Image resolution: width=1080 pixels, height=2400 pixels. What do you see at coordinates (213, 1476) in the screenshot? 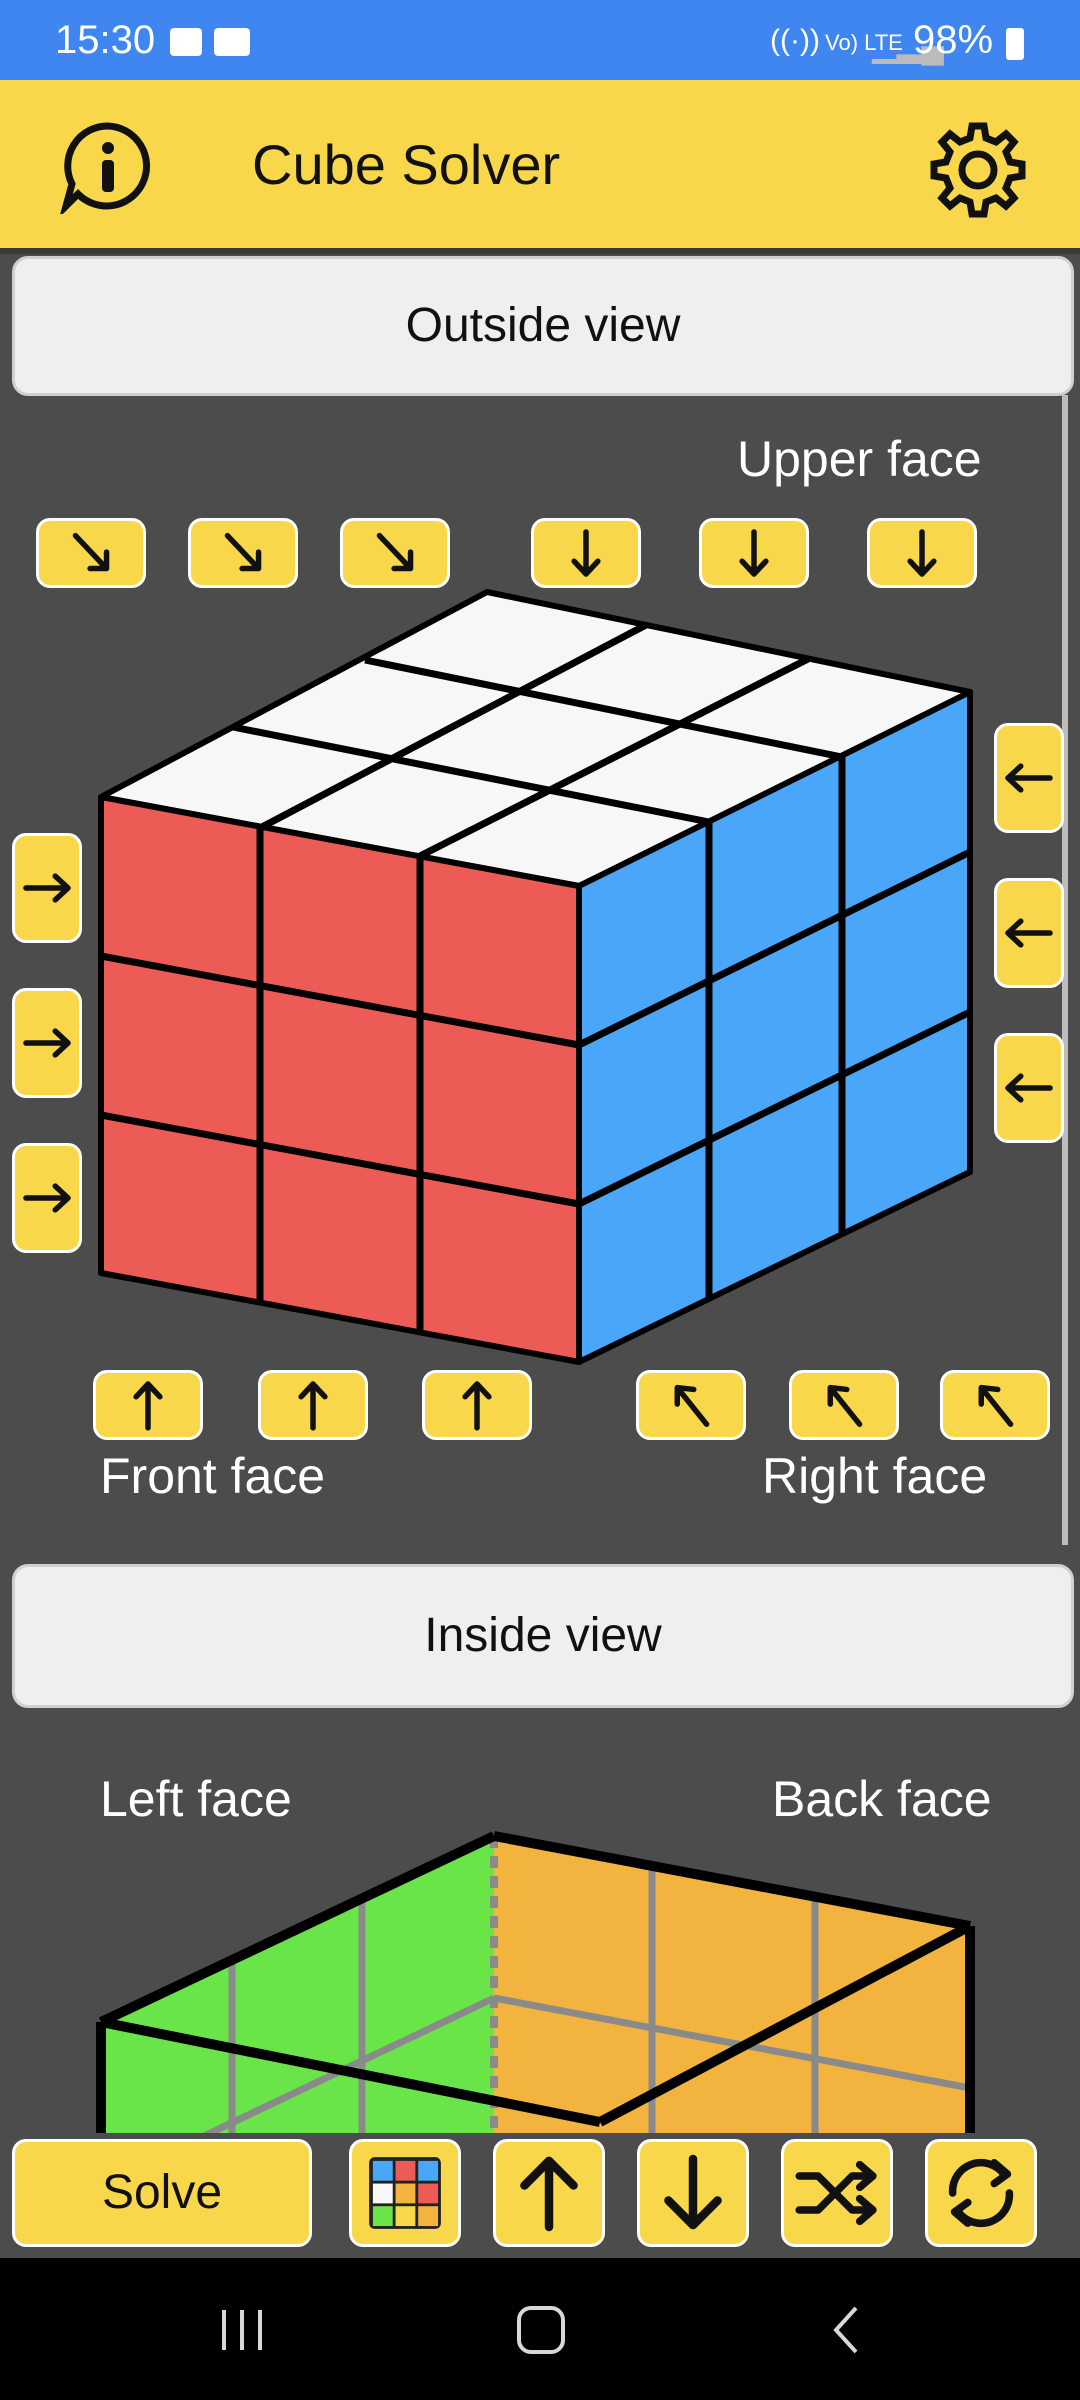
I see `front-face-label: Front face` at bounding box center [213, 1476].